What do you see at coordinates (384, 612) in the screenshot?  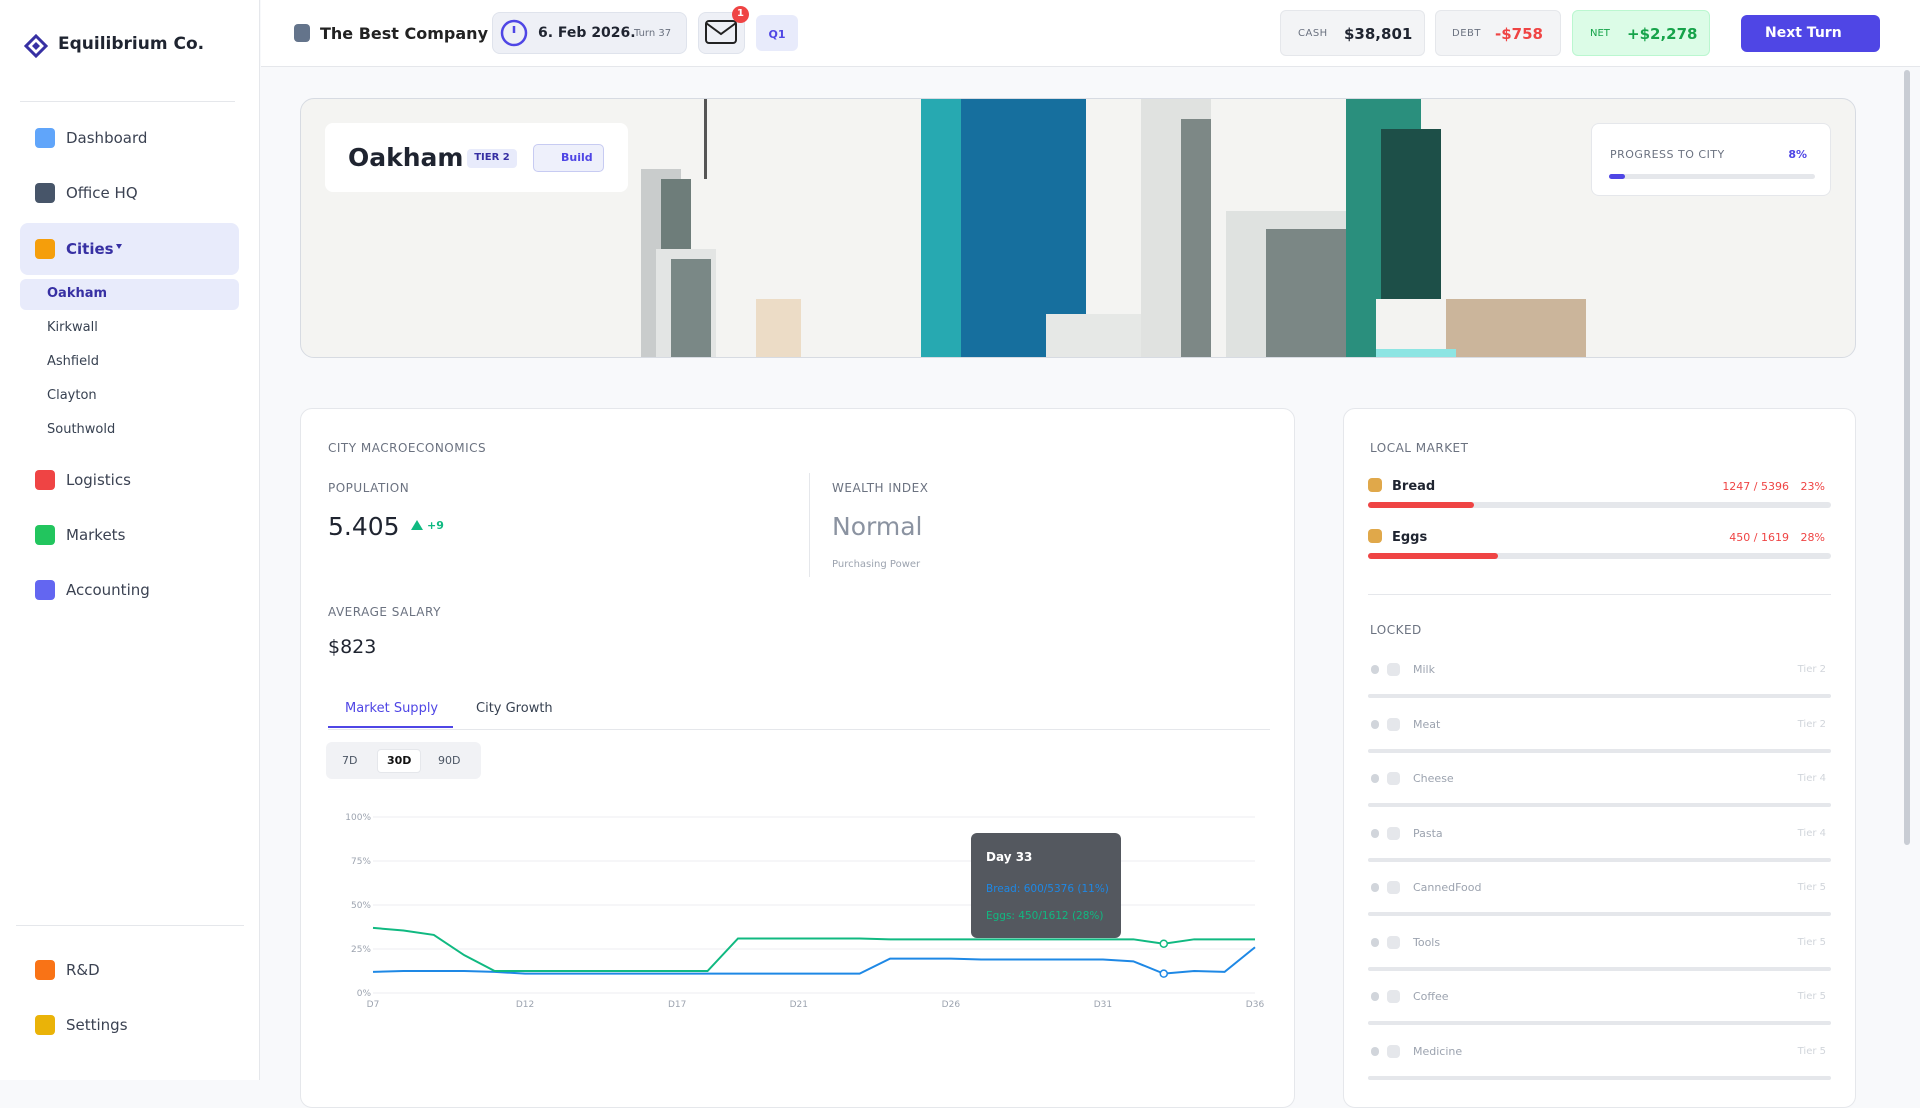 I see `salary-label: AVERAGE SALARY` at bounding box center [384, 612].